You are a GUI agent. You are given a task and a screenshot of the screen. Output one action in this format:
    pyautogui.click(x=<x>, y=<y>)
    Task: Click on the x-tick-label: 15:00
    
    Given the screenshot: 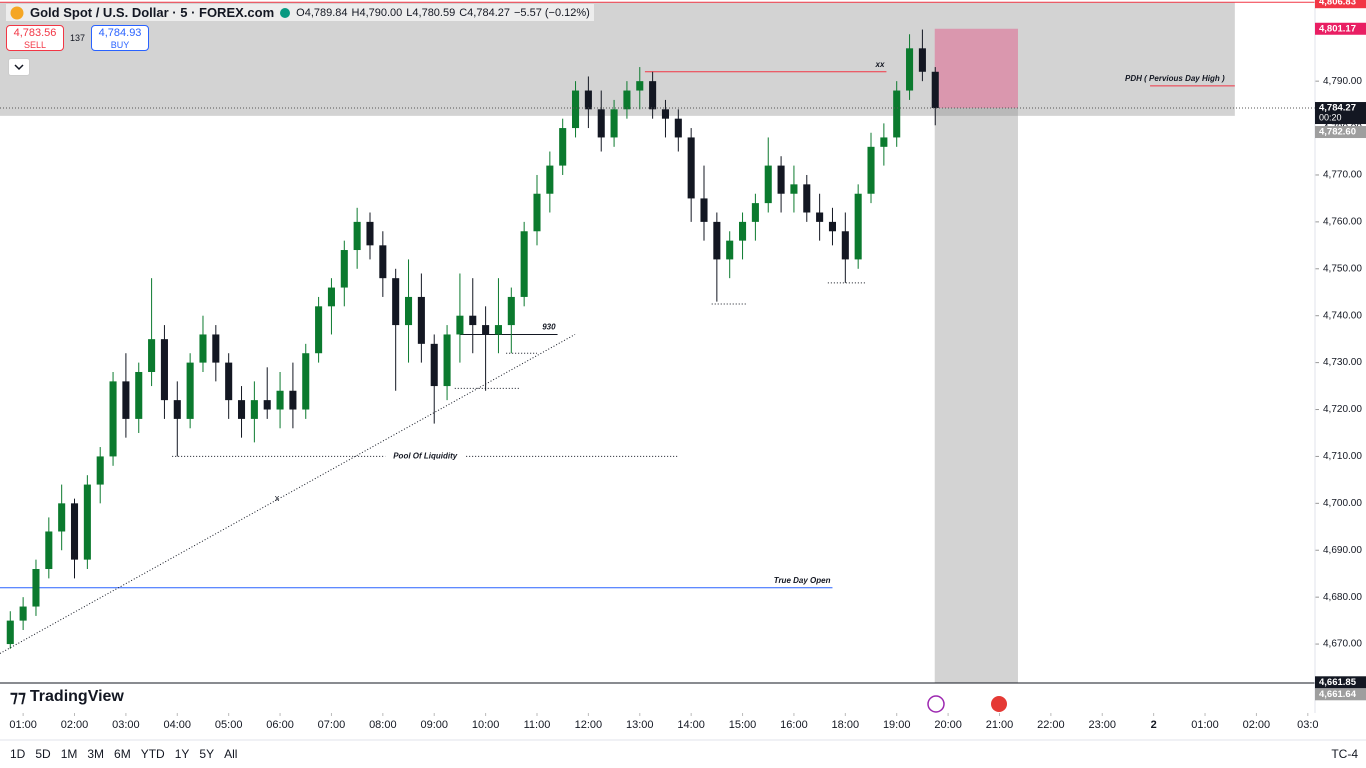 What is the action you would take?
    pyautogui.click(x=743, y=725)
    